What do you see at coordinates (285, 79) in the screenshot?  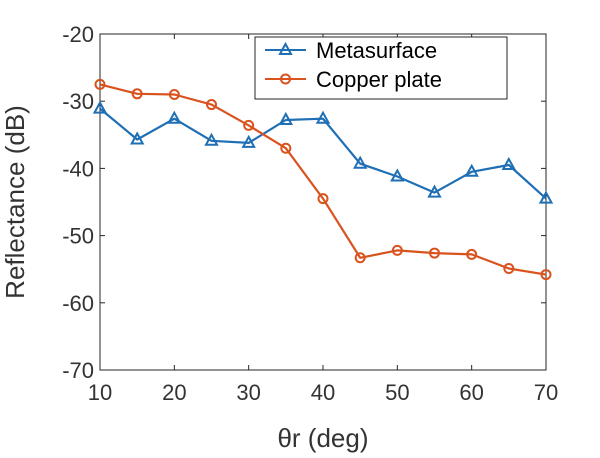 I see `legend-marker-copper-plate` at bounding box center [285, 79].